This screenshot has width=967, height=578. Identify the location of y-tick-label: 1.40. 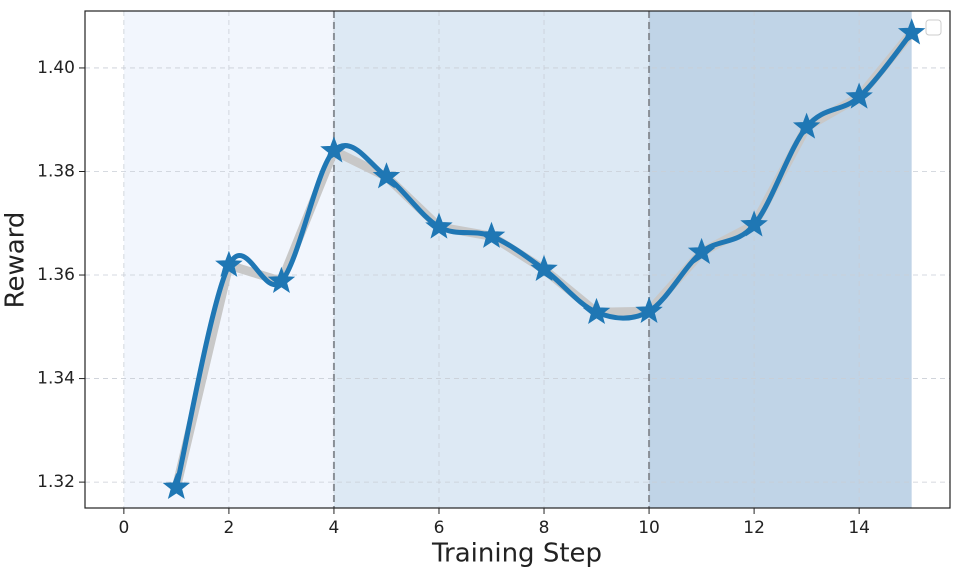
(56, 68).